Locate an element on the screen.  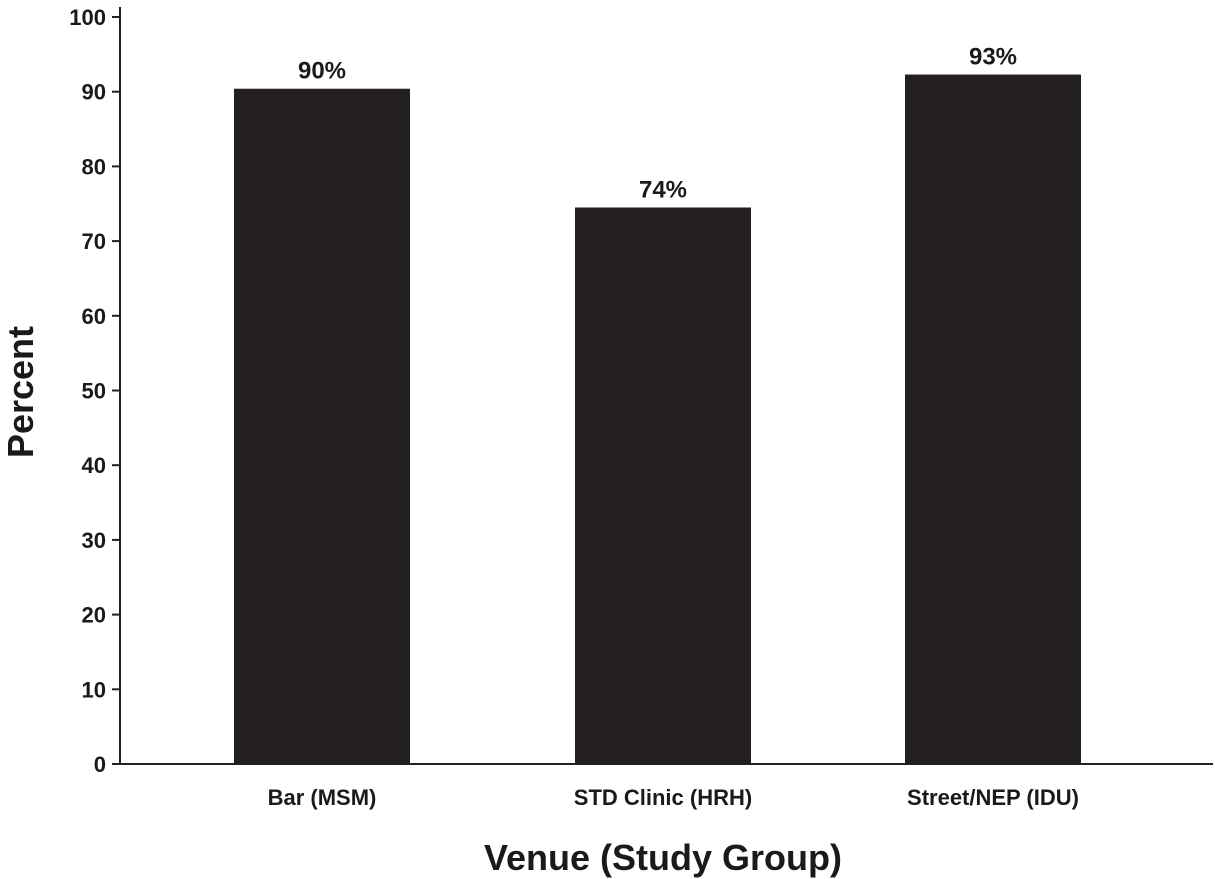
y-tick-label: 70 is located at coordinates (94, 241).